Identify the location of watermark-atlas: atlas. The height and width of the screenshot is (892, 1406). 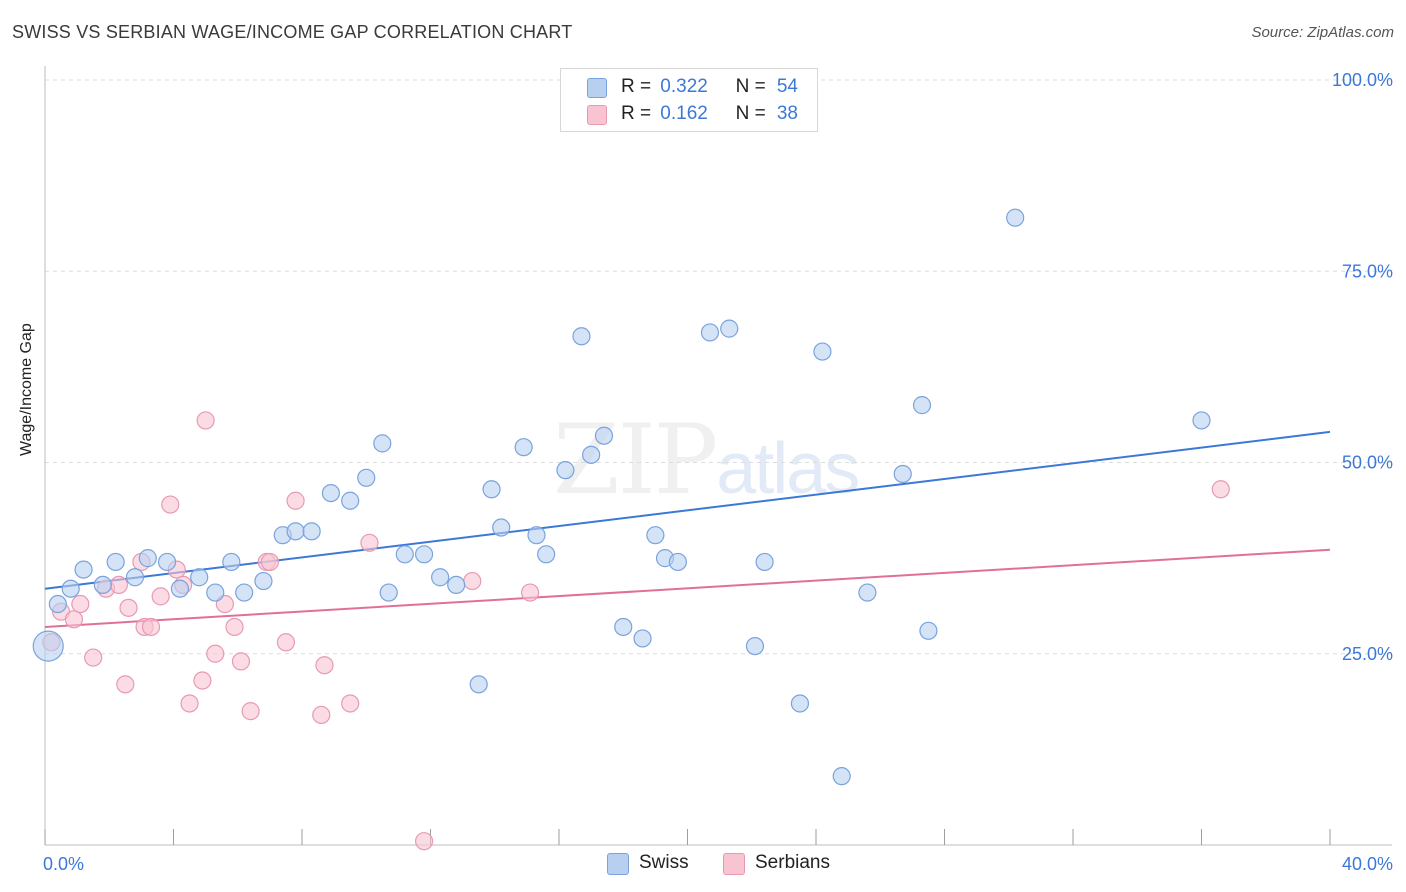
(788, 469).